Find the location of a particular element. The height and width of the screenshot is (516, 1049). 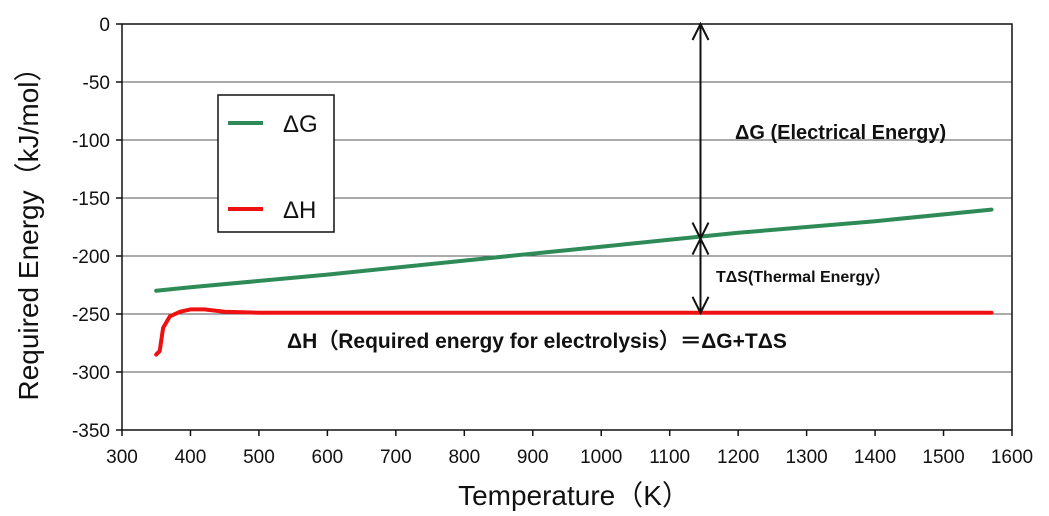

x-tick-label: 1200 is located at coordinates (738, 457).